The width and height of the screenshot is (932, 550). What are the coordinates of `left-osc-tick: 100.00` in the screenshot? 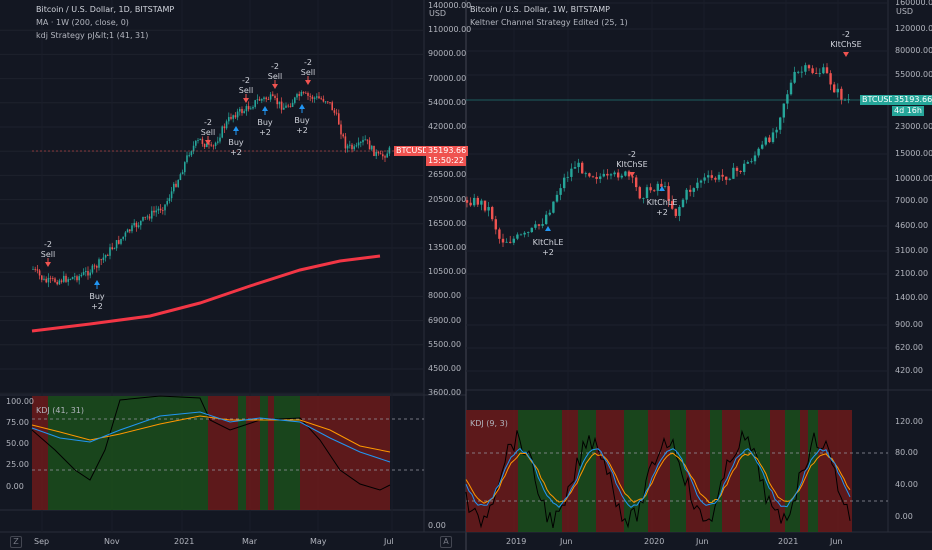 It's located at (20, 401).